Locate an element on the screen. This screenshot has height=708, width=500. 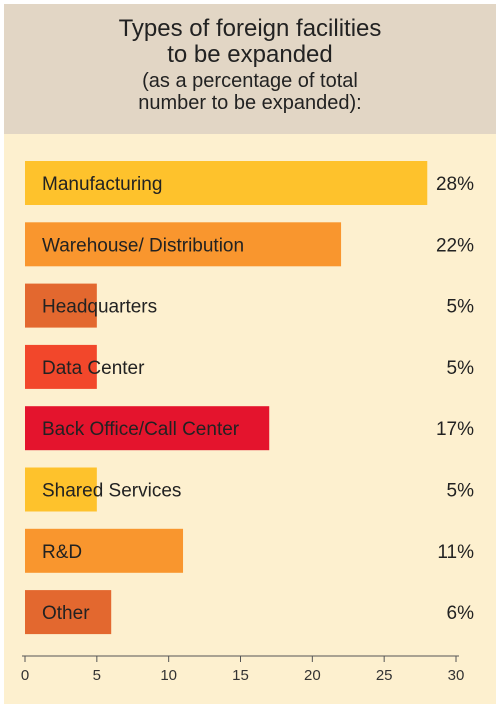
value-label-0: 28% is located at coordinates (455, 184).